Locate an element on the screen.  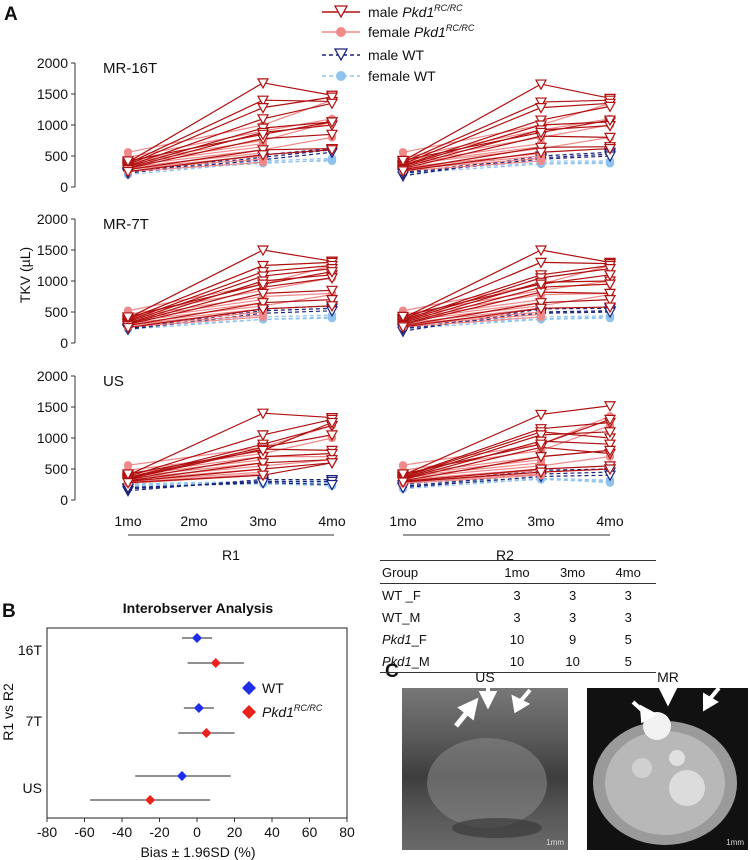
forest-x-tick-label: -60 is located at coordinates (84, 832).